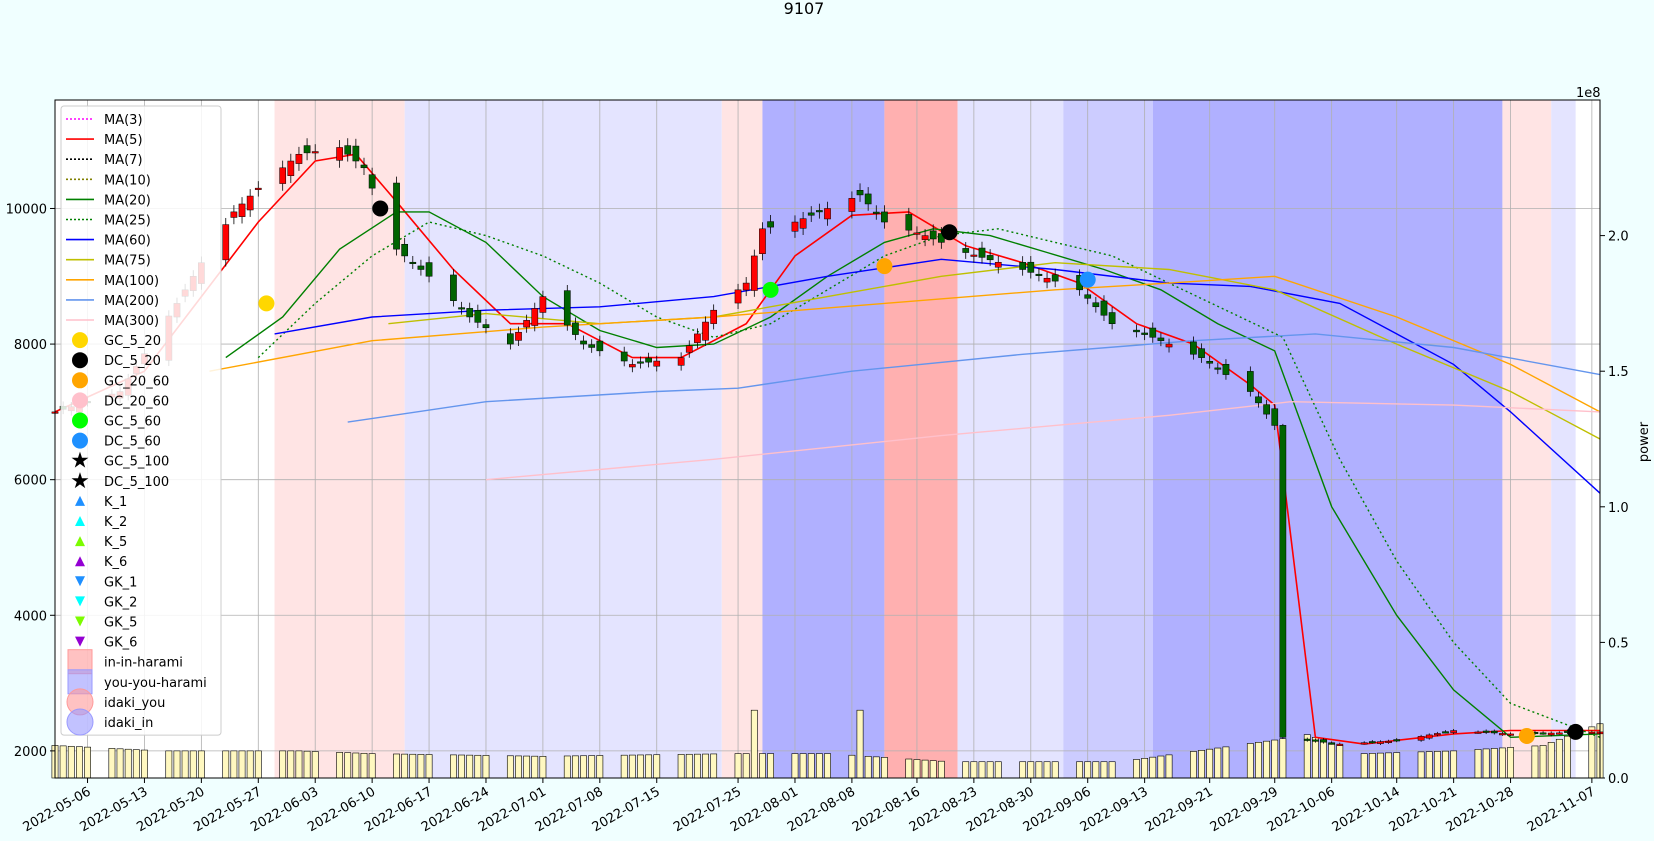 The image size is (1654, 841). Describe the element at coordinates (123, 140) in the screenshot. I see `legend-label: MA(5)` at that location.